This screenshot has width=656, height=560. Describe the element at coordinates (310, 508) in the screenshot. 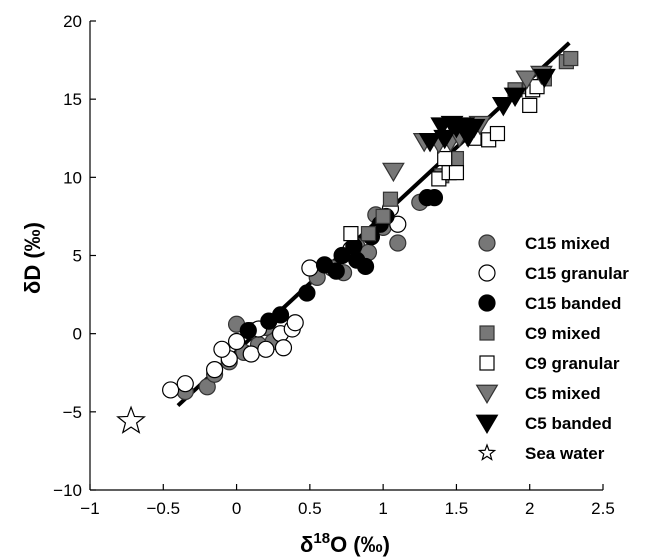

I see `x-tick-label: 0.5` at that location.